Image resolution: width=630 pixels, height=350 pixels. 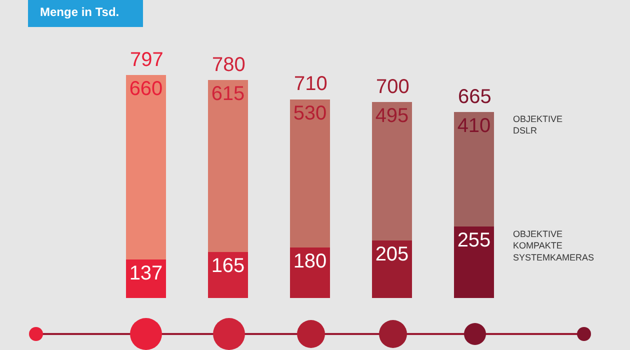 What do you see at coordinates (146, 89) in the screenshot?
I see `data-label: 660` at bounding box center [146, 89].